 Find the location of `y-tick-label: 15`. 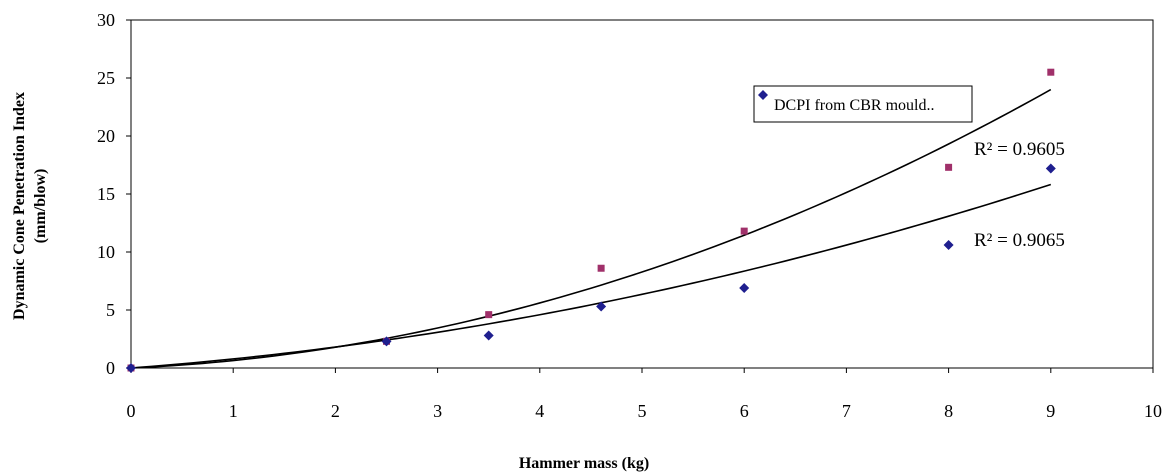

y-tick-label: 15 is located at coordinates (106, 194).